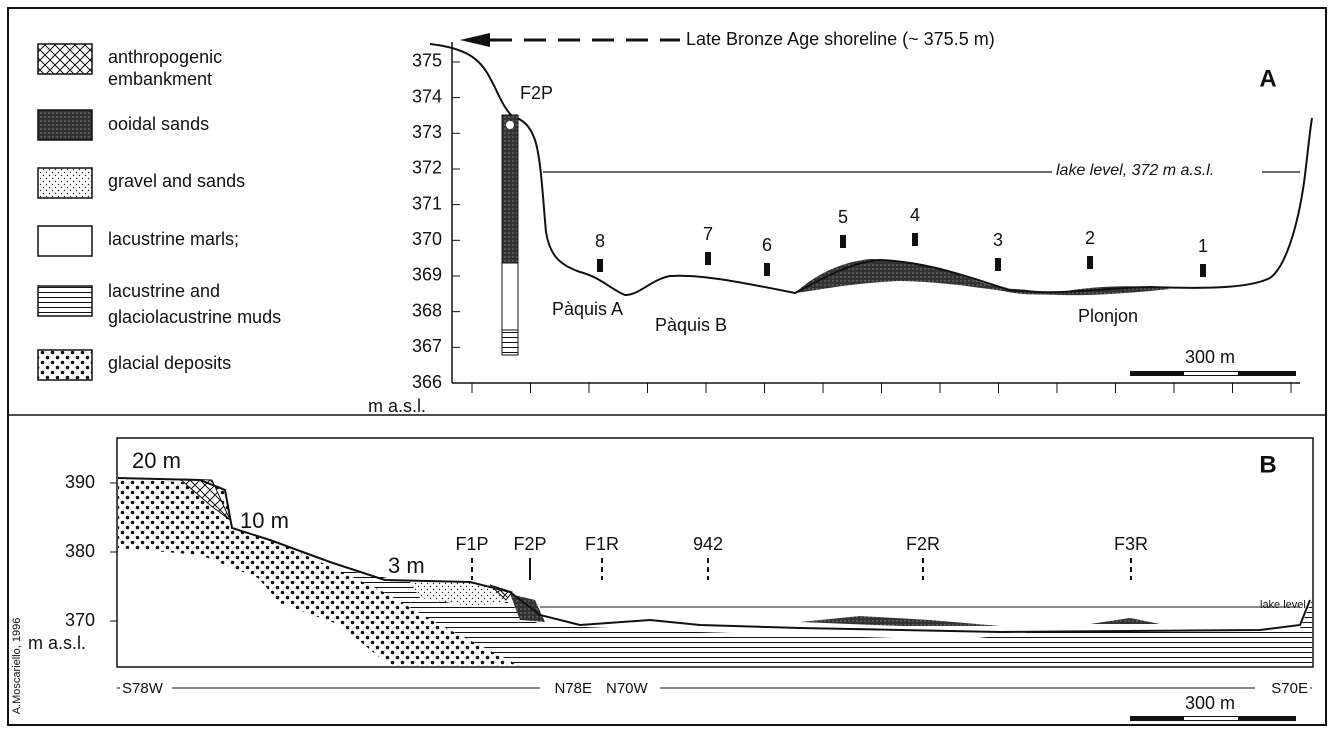 Image resolution: width=1334 pixels, height=736 pixels. Describe the element at coordinates (427, 203) in the screenshot. I see `y-tick-label: 371` at that location.